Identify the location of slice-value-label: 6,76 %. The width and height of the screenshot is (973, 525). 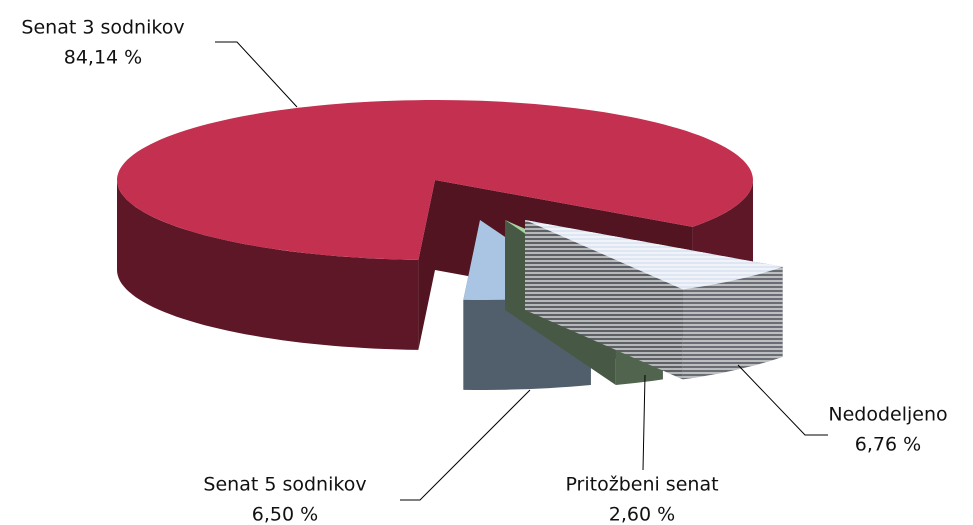
(888, 445).